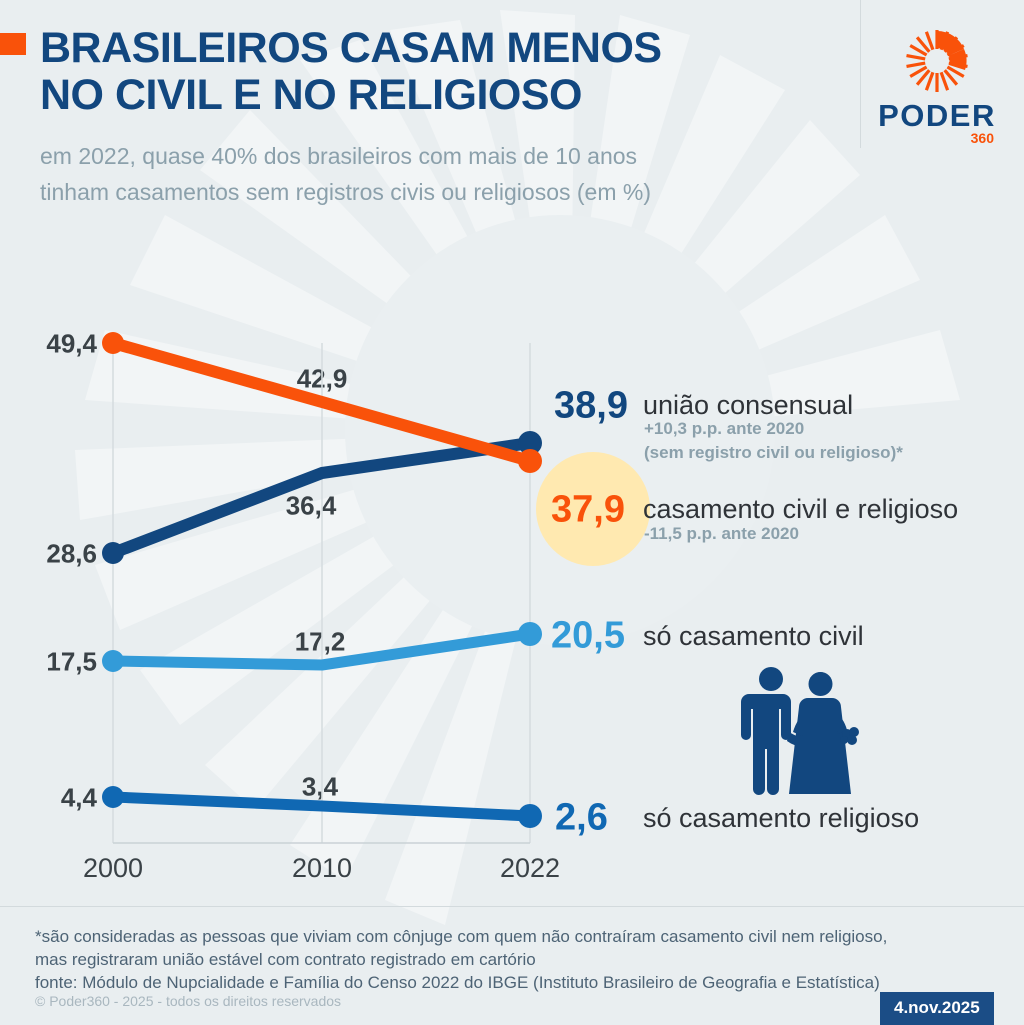  Describe the element at coordinates (721, 533) in the screenshot. I see `legend-delta-casamento-civil-religioso: -11,5 p.p. ante 2020` at that location.